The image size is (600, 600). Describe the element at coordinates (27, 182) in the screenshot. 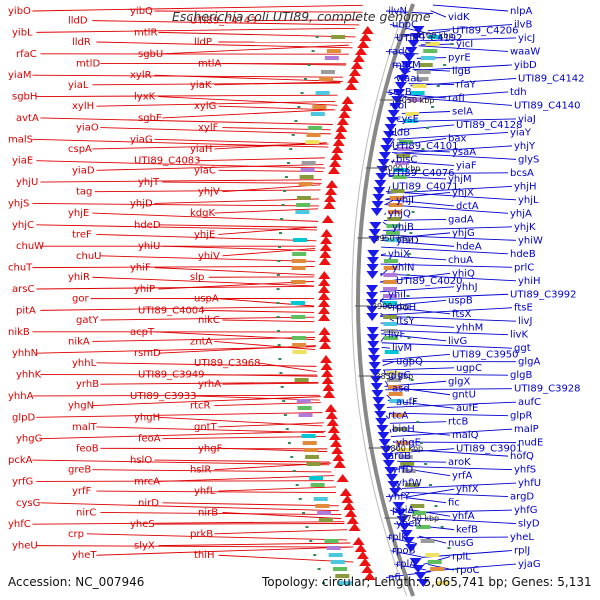

I see `forward-gene-label: yhjU` at that location.